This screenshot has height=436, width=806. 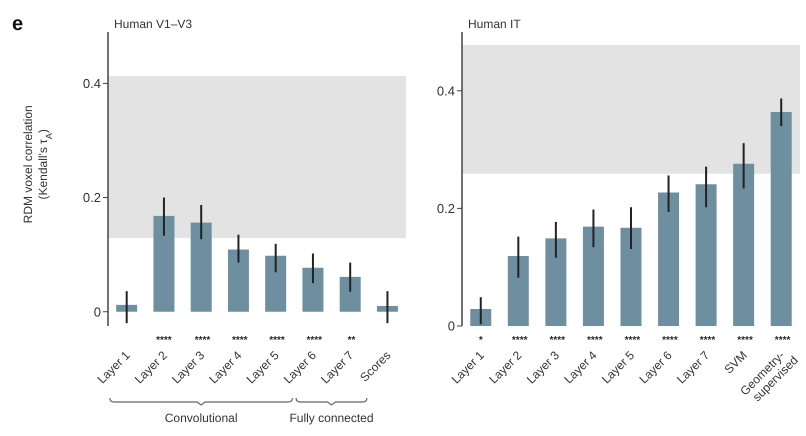 What do you see at coordinates (201, 418) in the screenshot?
I see `text: Convolutional` at bounding box center [201, 418].